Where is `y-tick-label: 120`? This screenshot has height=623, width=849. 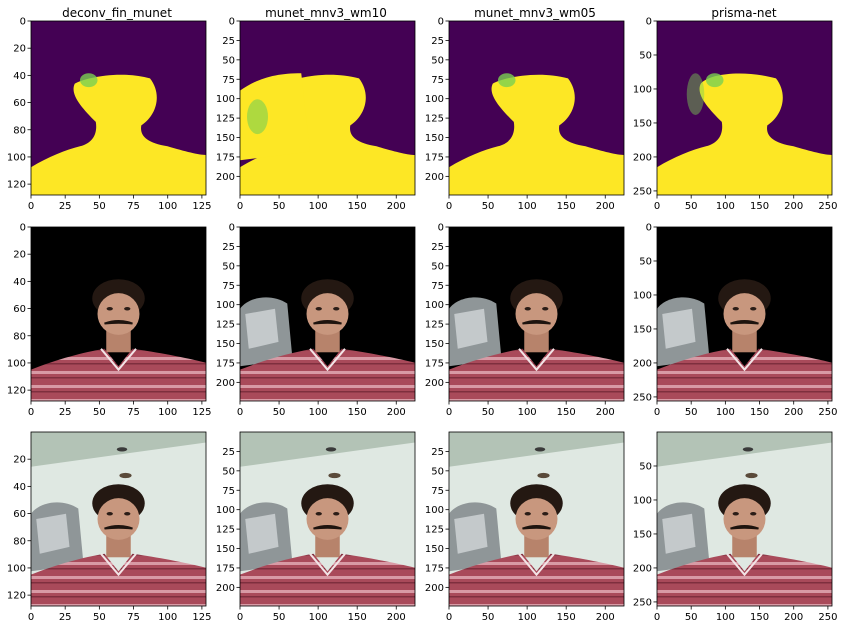
y-tick-label: 120 is located at coordinates (16, 185).